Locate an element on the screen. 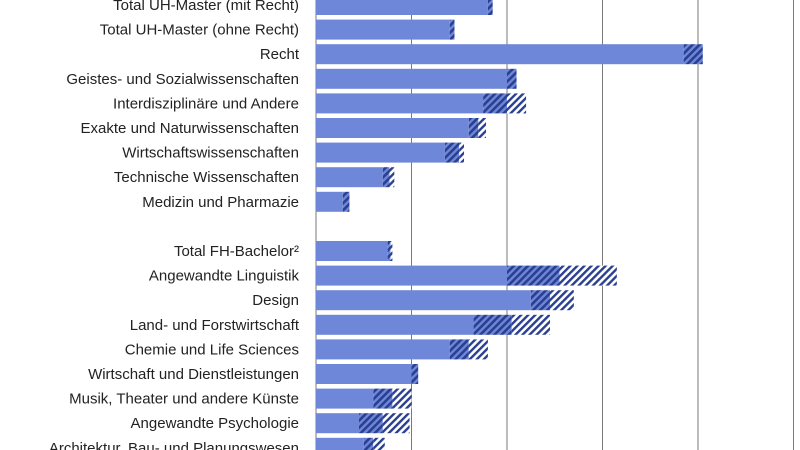  category-label: Geistes- und Sozialwissenschaften is located at coordinates (182, 79).